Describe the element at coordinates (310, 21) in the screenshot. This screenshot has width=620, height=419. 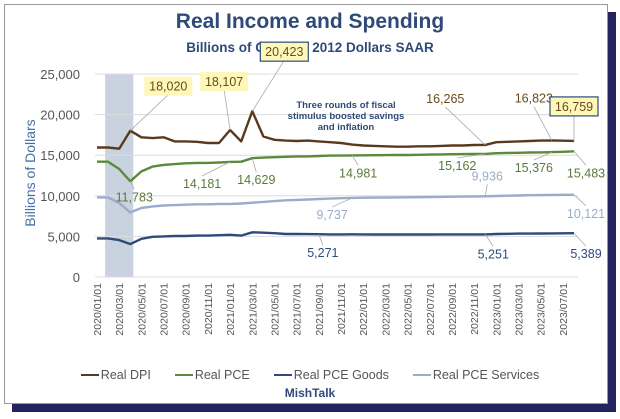
I see `chart-title: Real Income and Spending` at that location.